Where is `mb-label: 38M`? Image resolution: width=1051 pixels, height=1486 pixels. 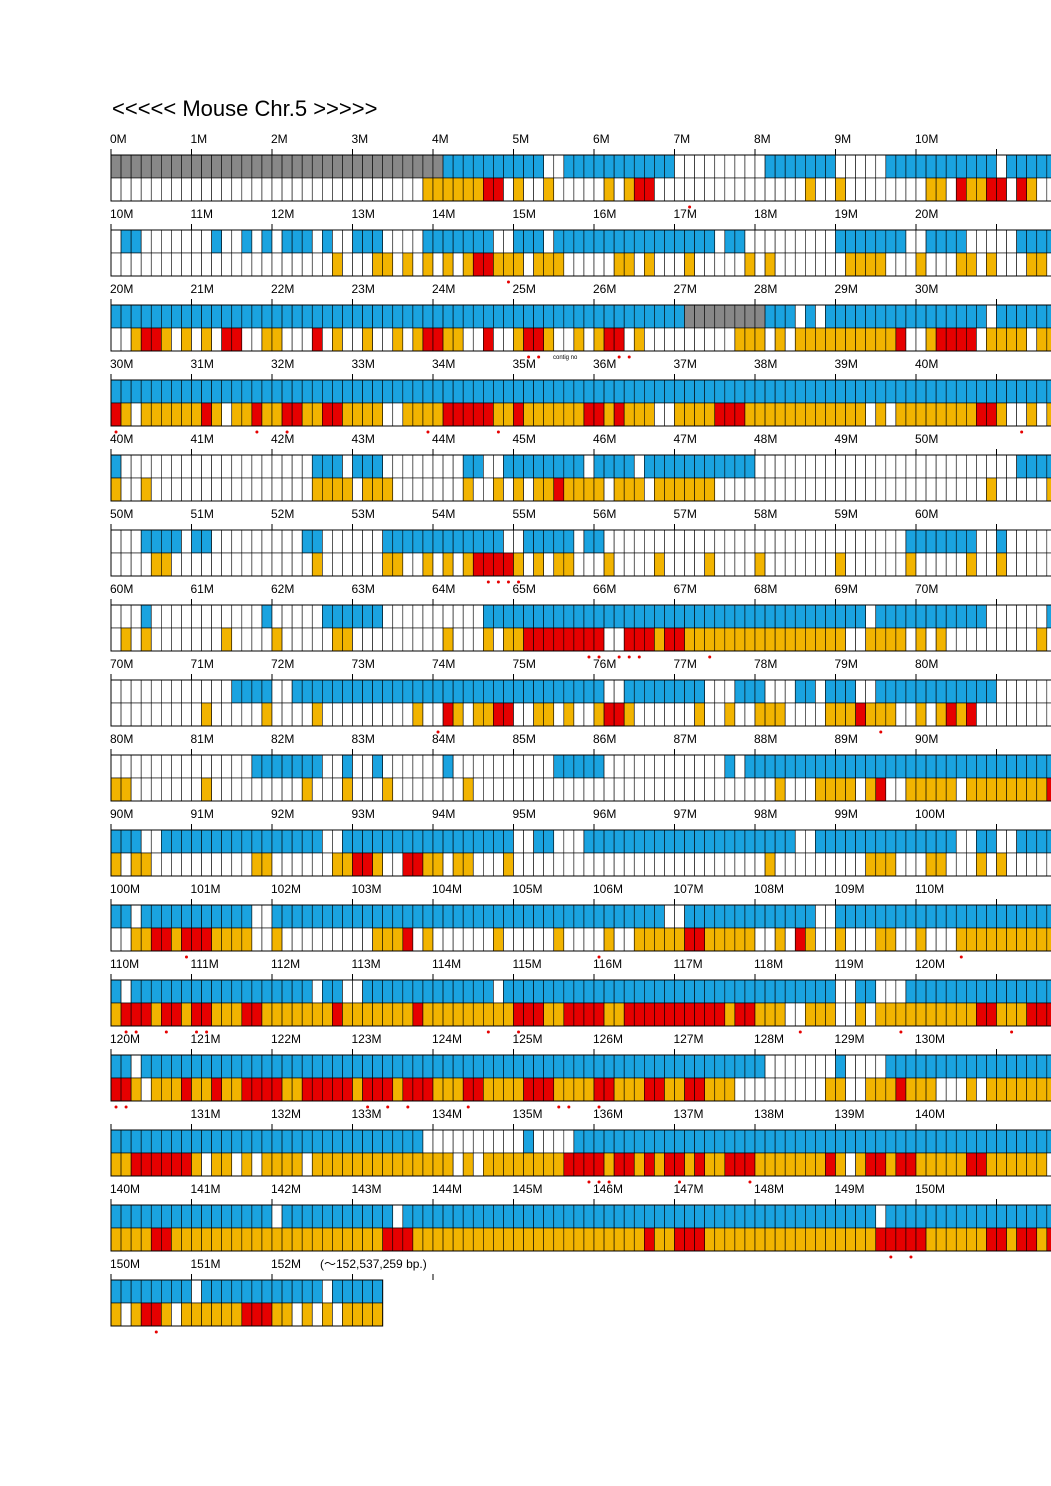
mb-label: 38M is located at coordinates (765, 364).